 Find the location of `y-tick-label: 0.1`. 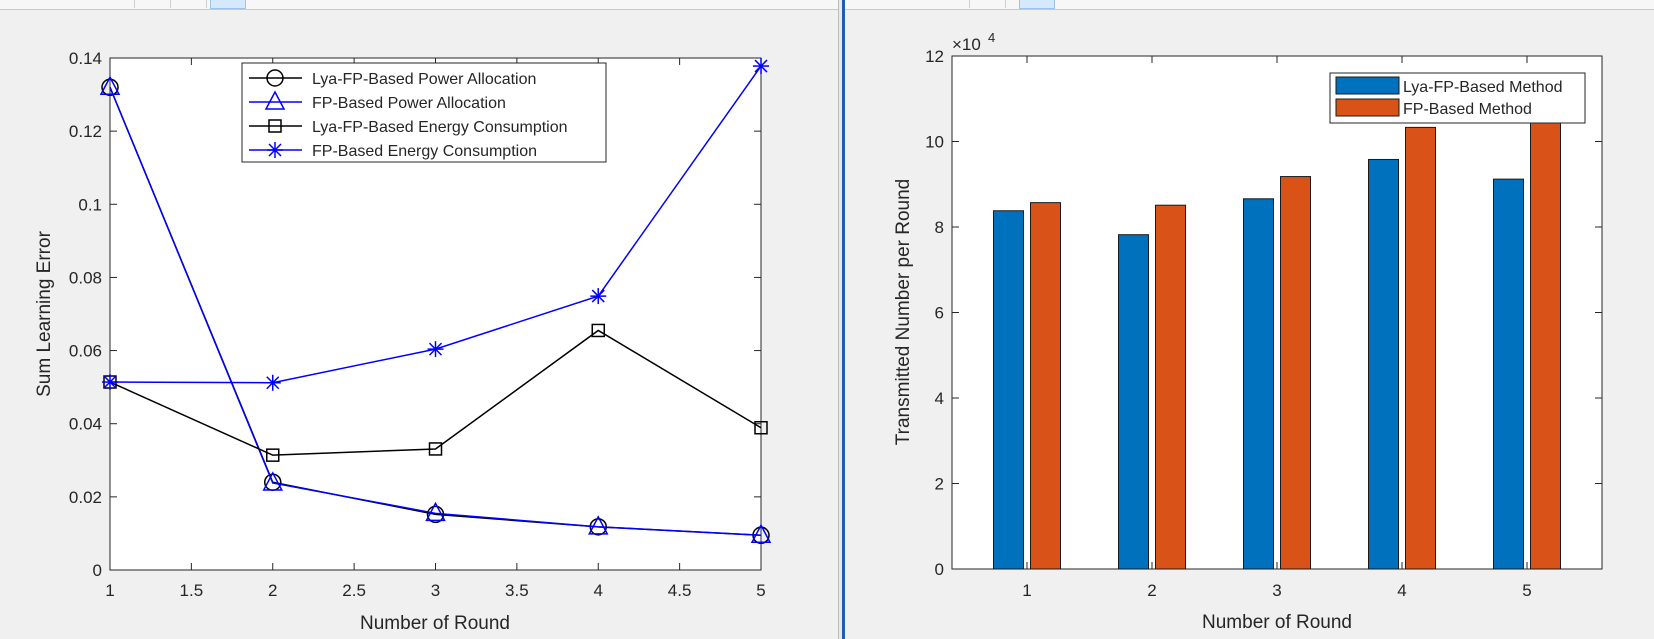

y-tick-label: 0.1 is located at coordinates (90, 204).